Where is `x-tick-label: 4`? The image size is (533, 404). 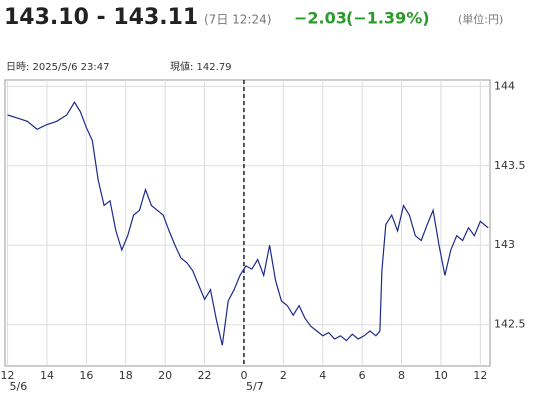 x-tick-label: 4 is located at coordinates (322, 375).